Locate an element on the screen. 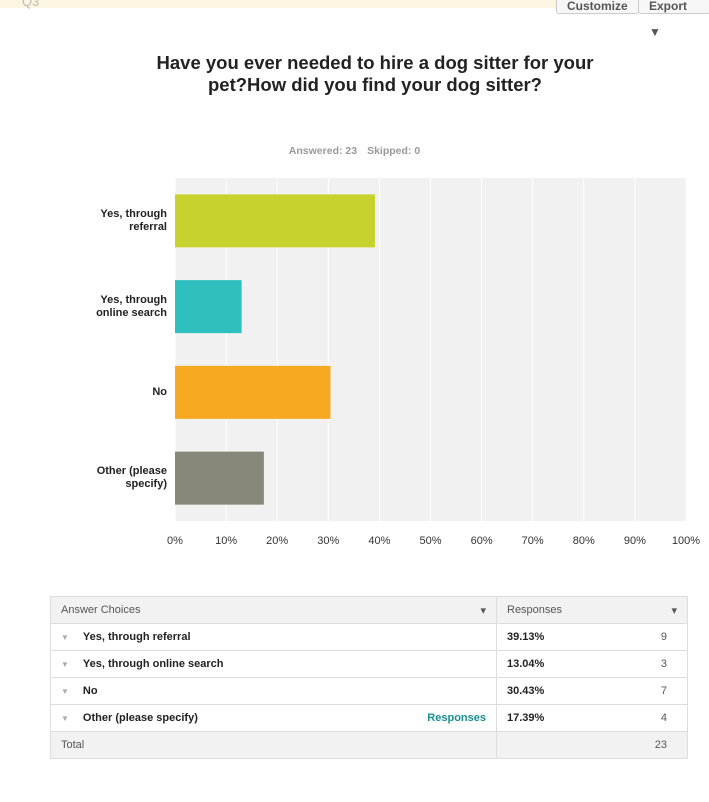  percent: 17.39% is located at coordinates (526, 718).